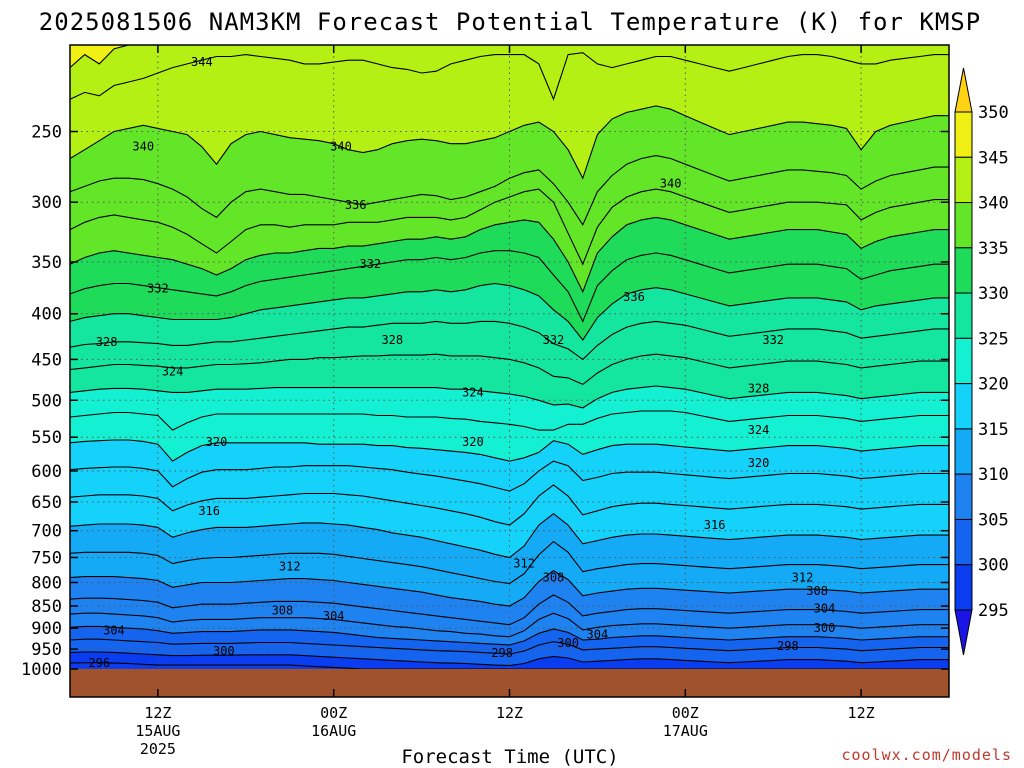 This screenshot has width=1024, height=768. I want to click on colorbar-label: 335, so click(993, 249).